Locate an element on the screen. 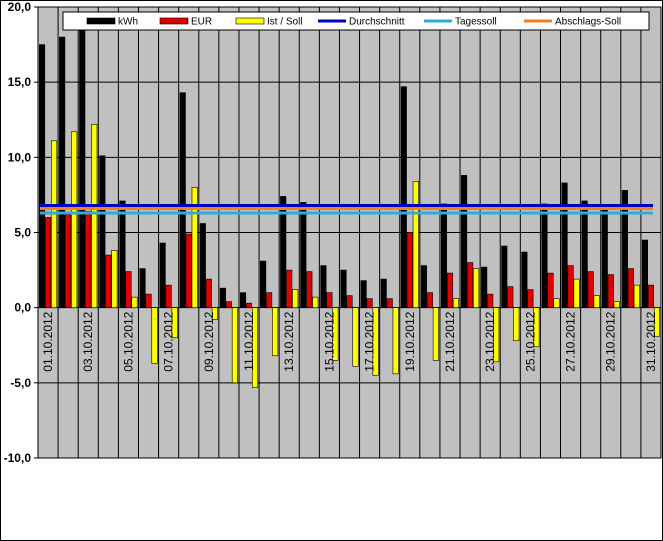 This screenshot has width=663, height=541. y-tick-label: -5,0 is located at coordinates (20, 383).